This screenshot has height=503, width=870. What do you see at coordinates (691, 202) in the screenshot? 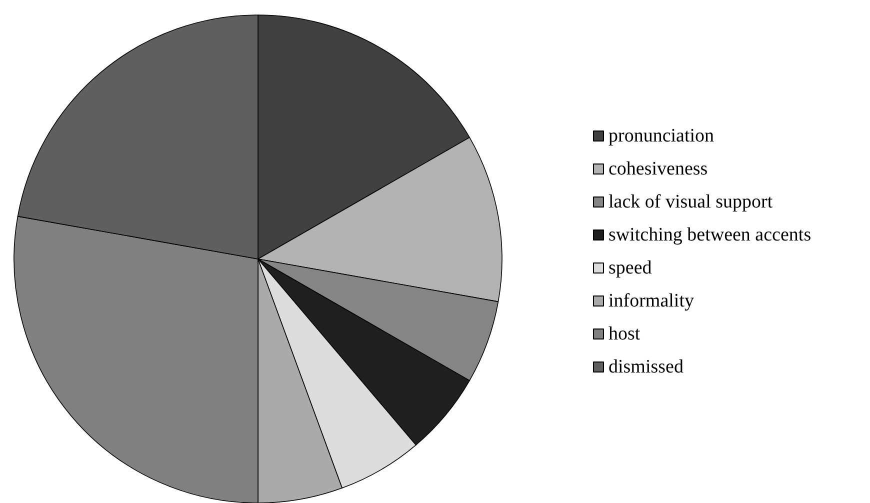
I see `legend-label: lack of visual support` at bounding box center [691, 202].